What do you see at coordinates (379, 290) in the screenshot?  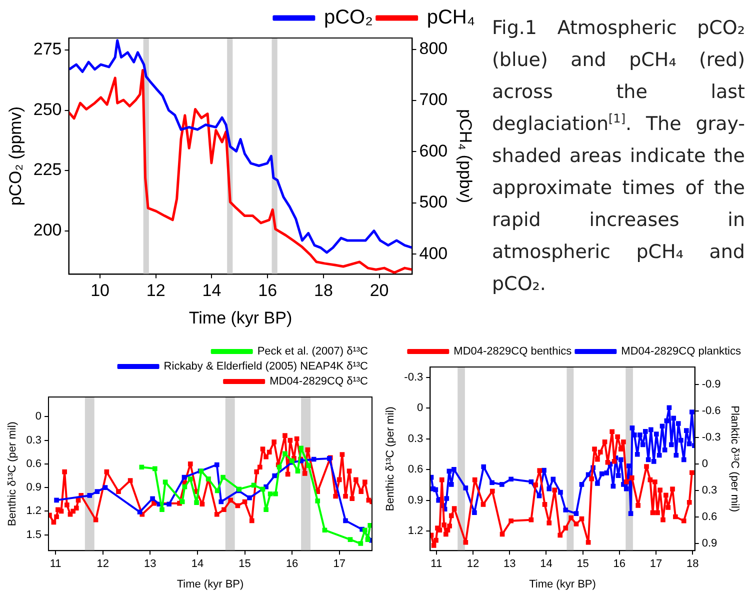 I see `x-tick-label: 20` at bounding box center [379, 290].